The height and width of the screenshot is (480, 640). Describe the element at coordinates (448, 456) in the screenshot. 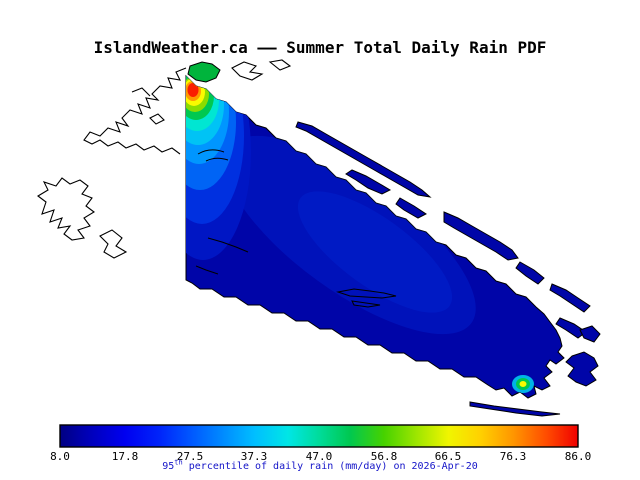

I see `colorbar-tick: 66.5` at that location.